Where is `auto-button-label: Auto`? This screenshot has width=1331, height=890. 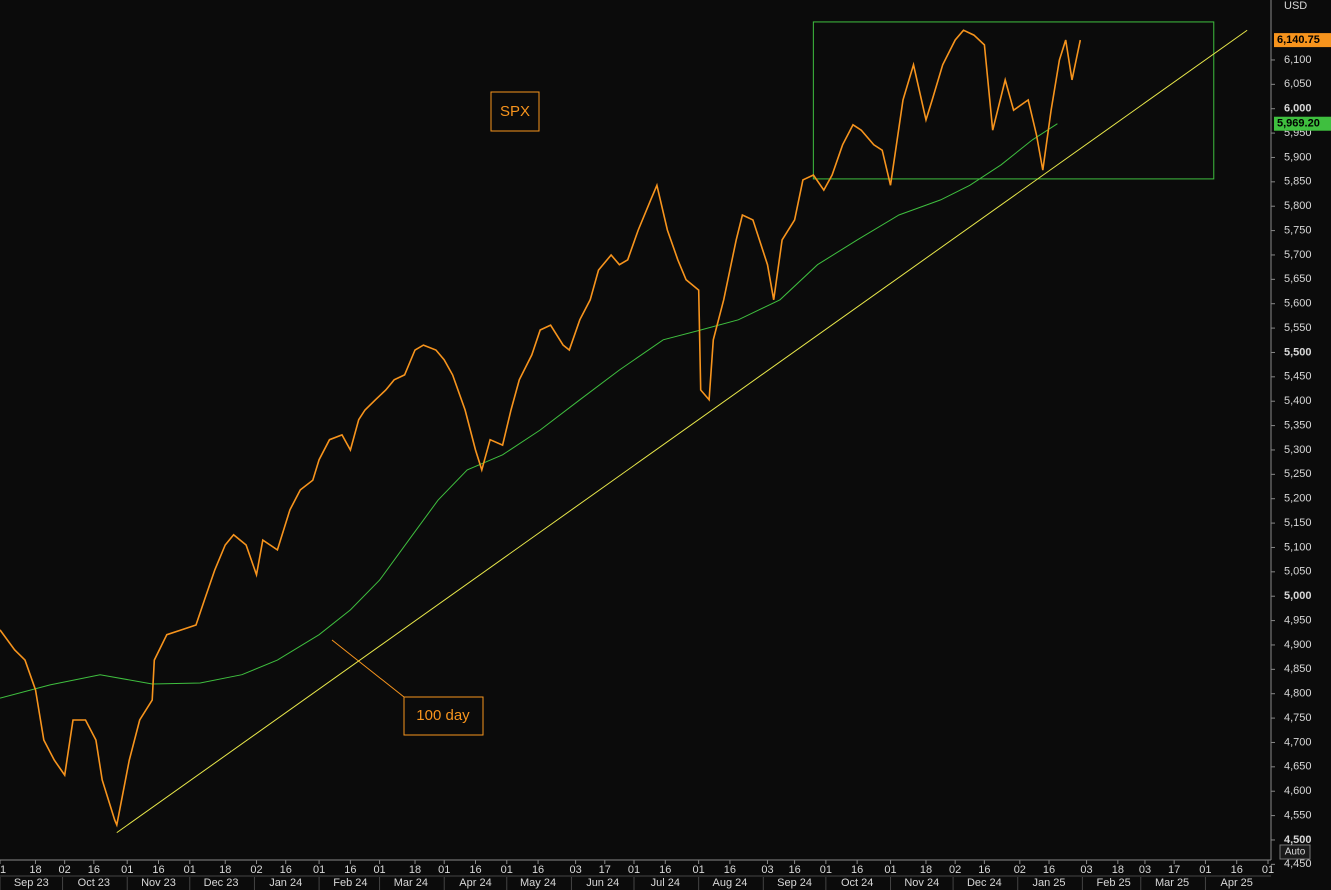
auto-button-label: Auto is located at coordinates (1295, 852).